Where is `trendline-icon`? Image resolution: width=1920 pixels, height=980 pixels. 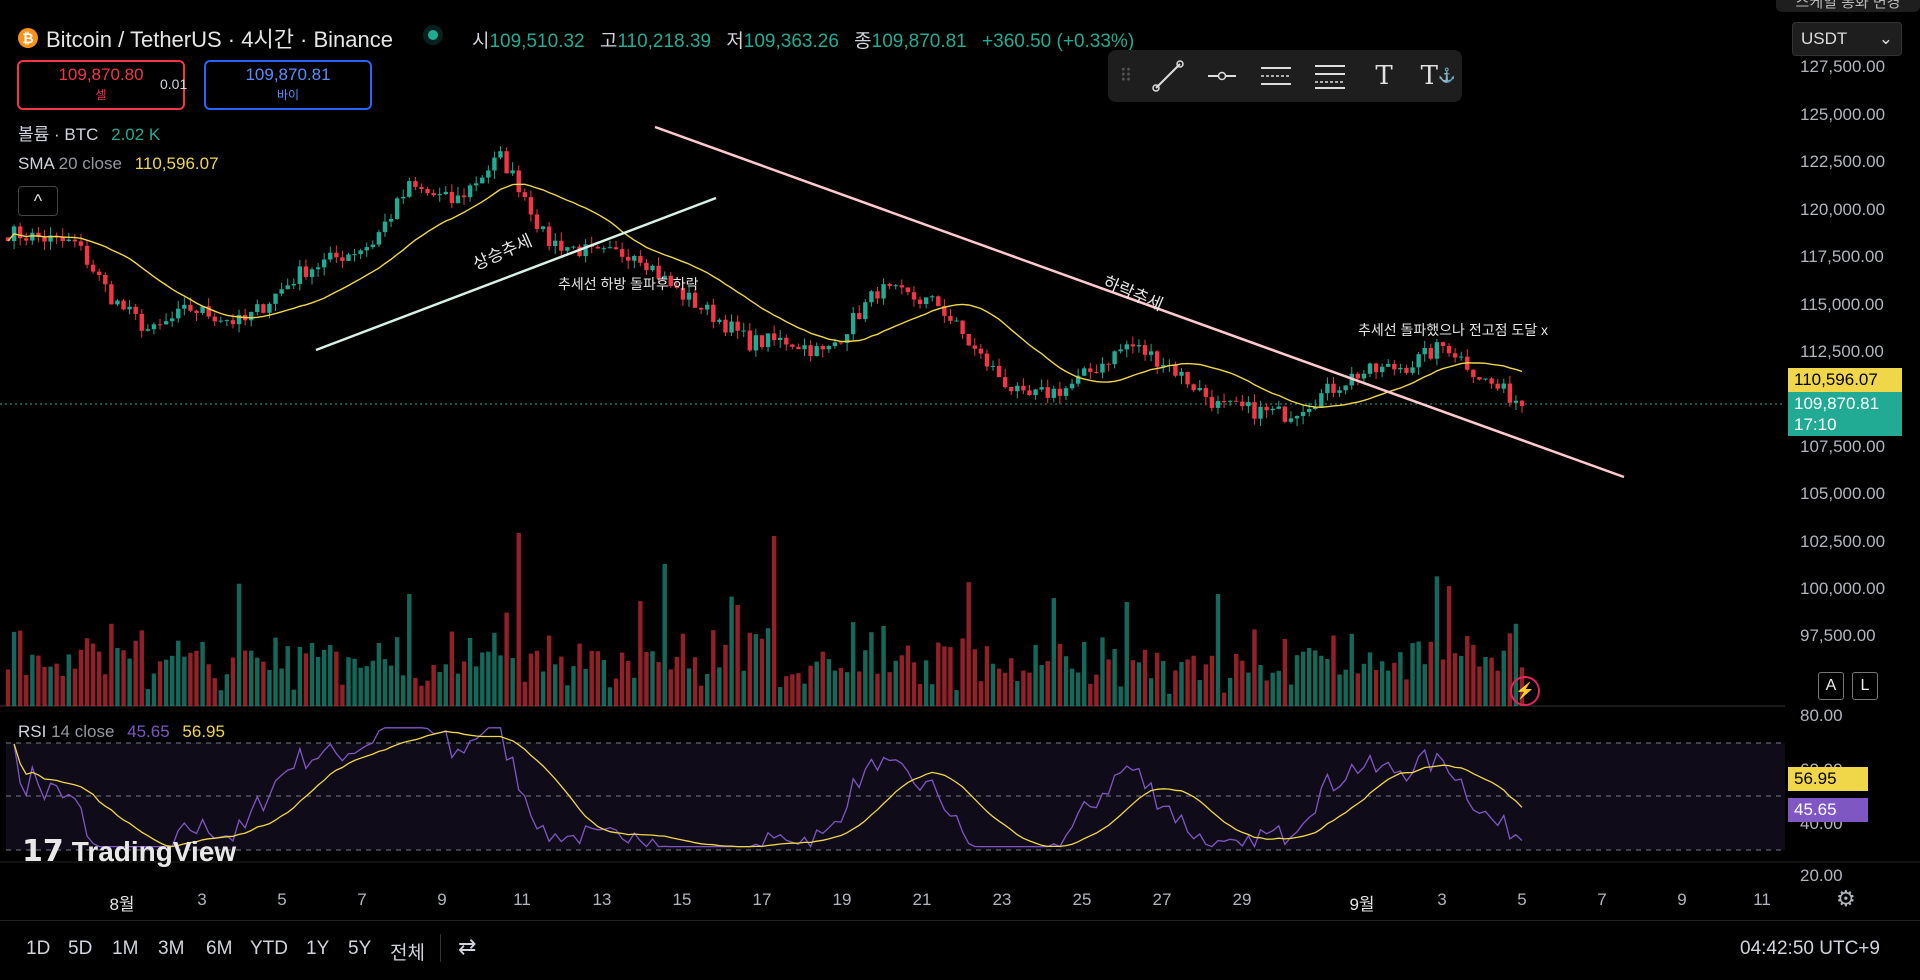
trendline-icon is located at coordinates (1168, 76).